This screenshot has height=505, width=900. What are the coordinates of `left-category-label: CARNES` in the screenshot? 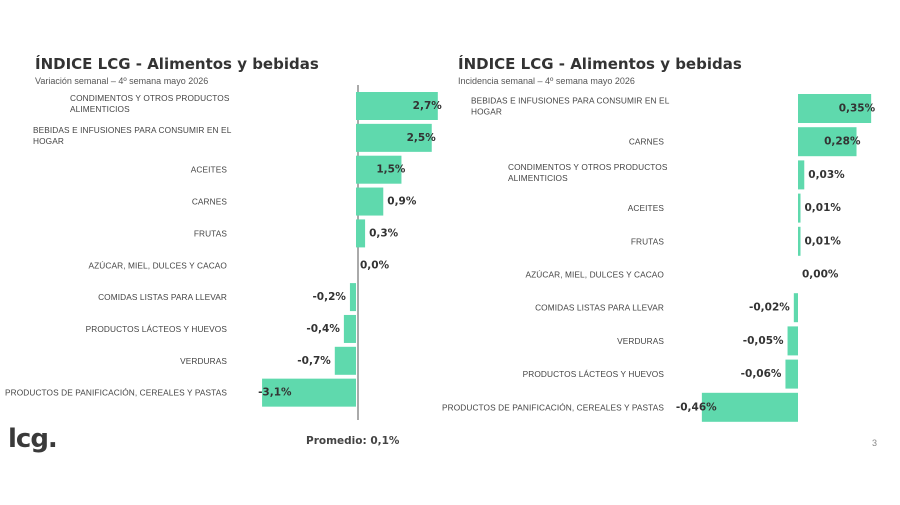 It's located at (210, 202).